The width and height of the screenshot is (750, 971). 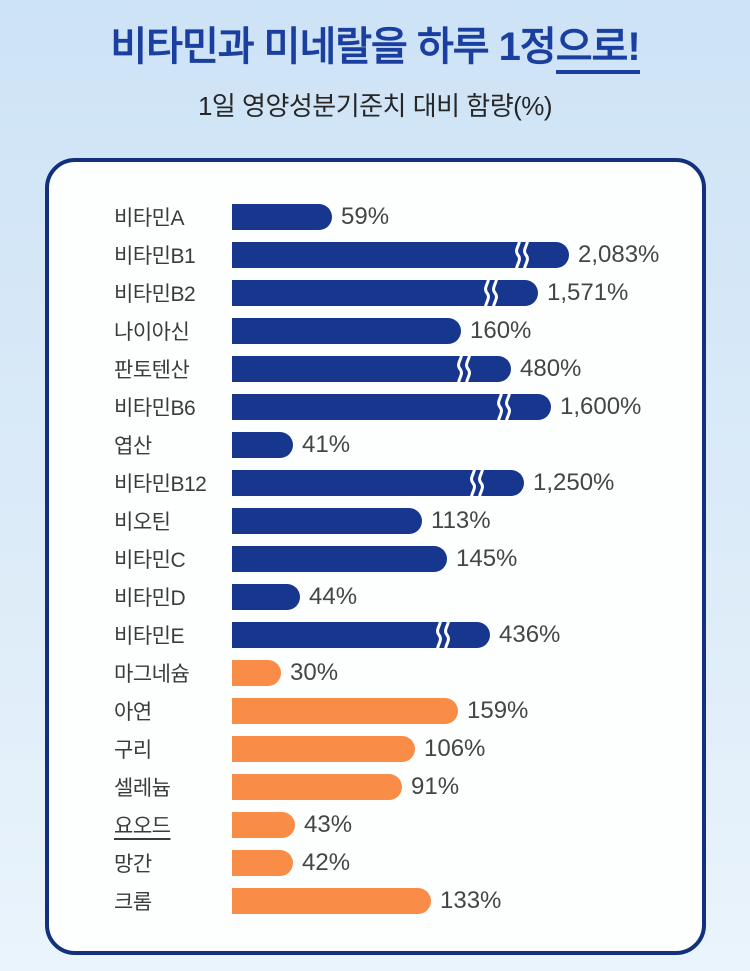 I want to click on page-title: 비타민과 미네랄을 하루 1정으로!, so click(x=375, y=49).